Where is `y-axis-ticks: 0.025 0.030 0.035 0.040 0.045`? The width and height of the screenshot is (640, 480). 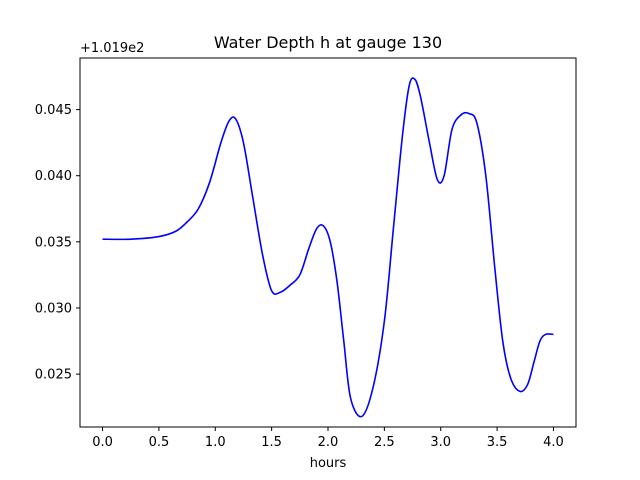 y-axis-ticks: 0.025 0.030 0.035 0.040 0.045 is located at coordinates (57, 243).